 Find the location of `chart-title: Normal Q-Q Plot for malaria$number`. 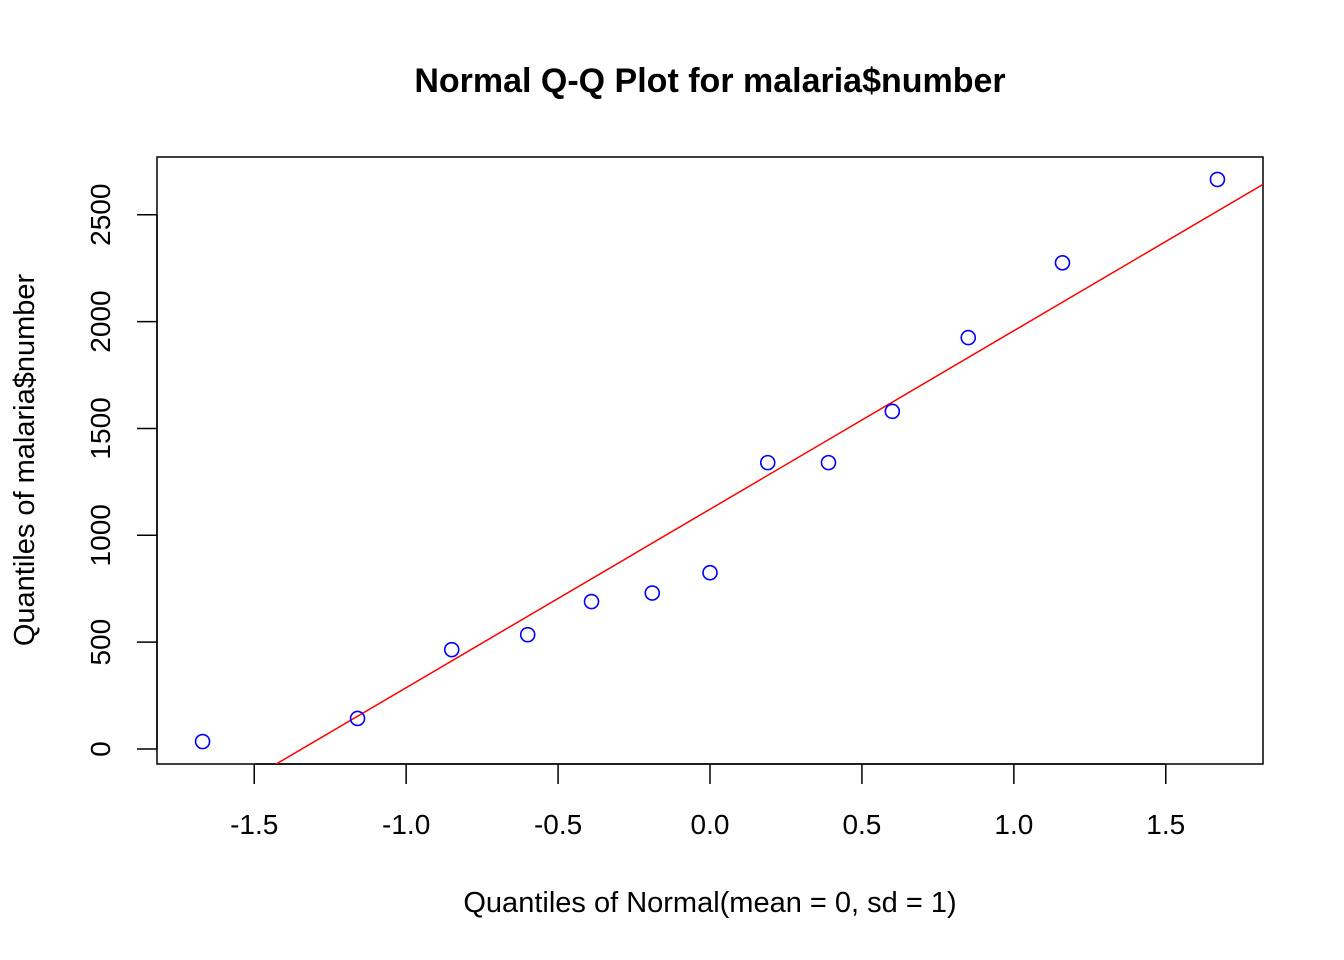

chart-title: Normal Q-Q Plot for malaria$number is located at coordinates (709, 81).